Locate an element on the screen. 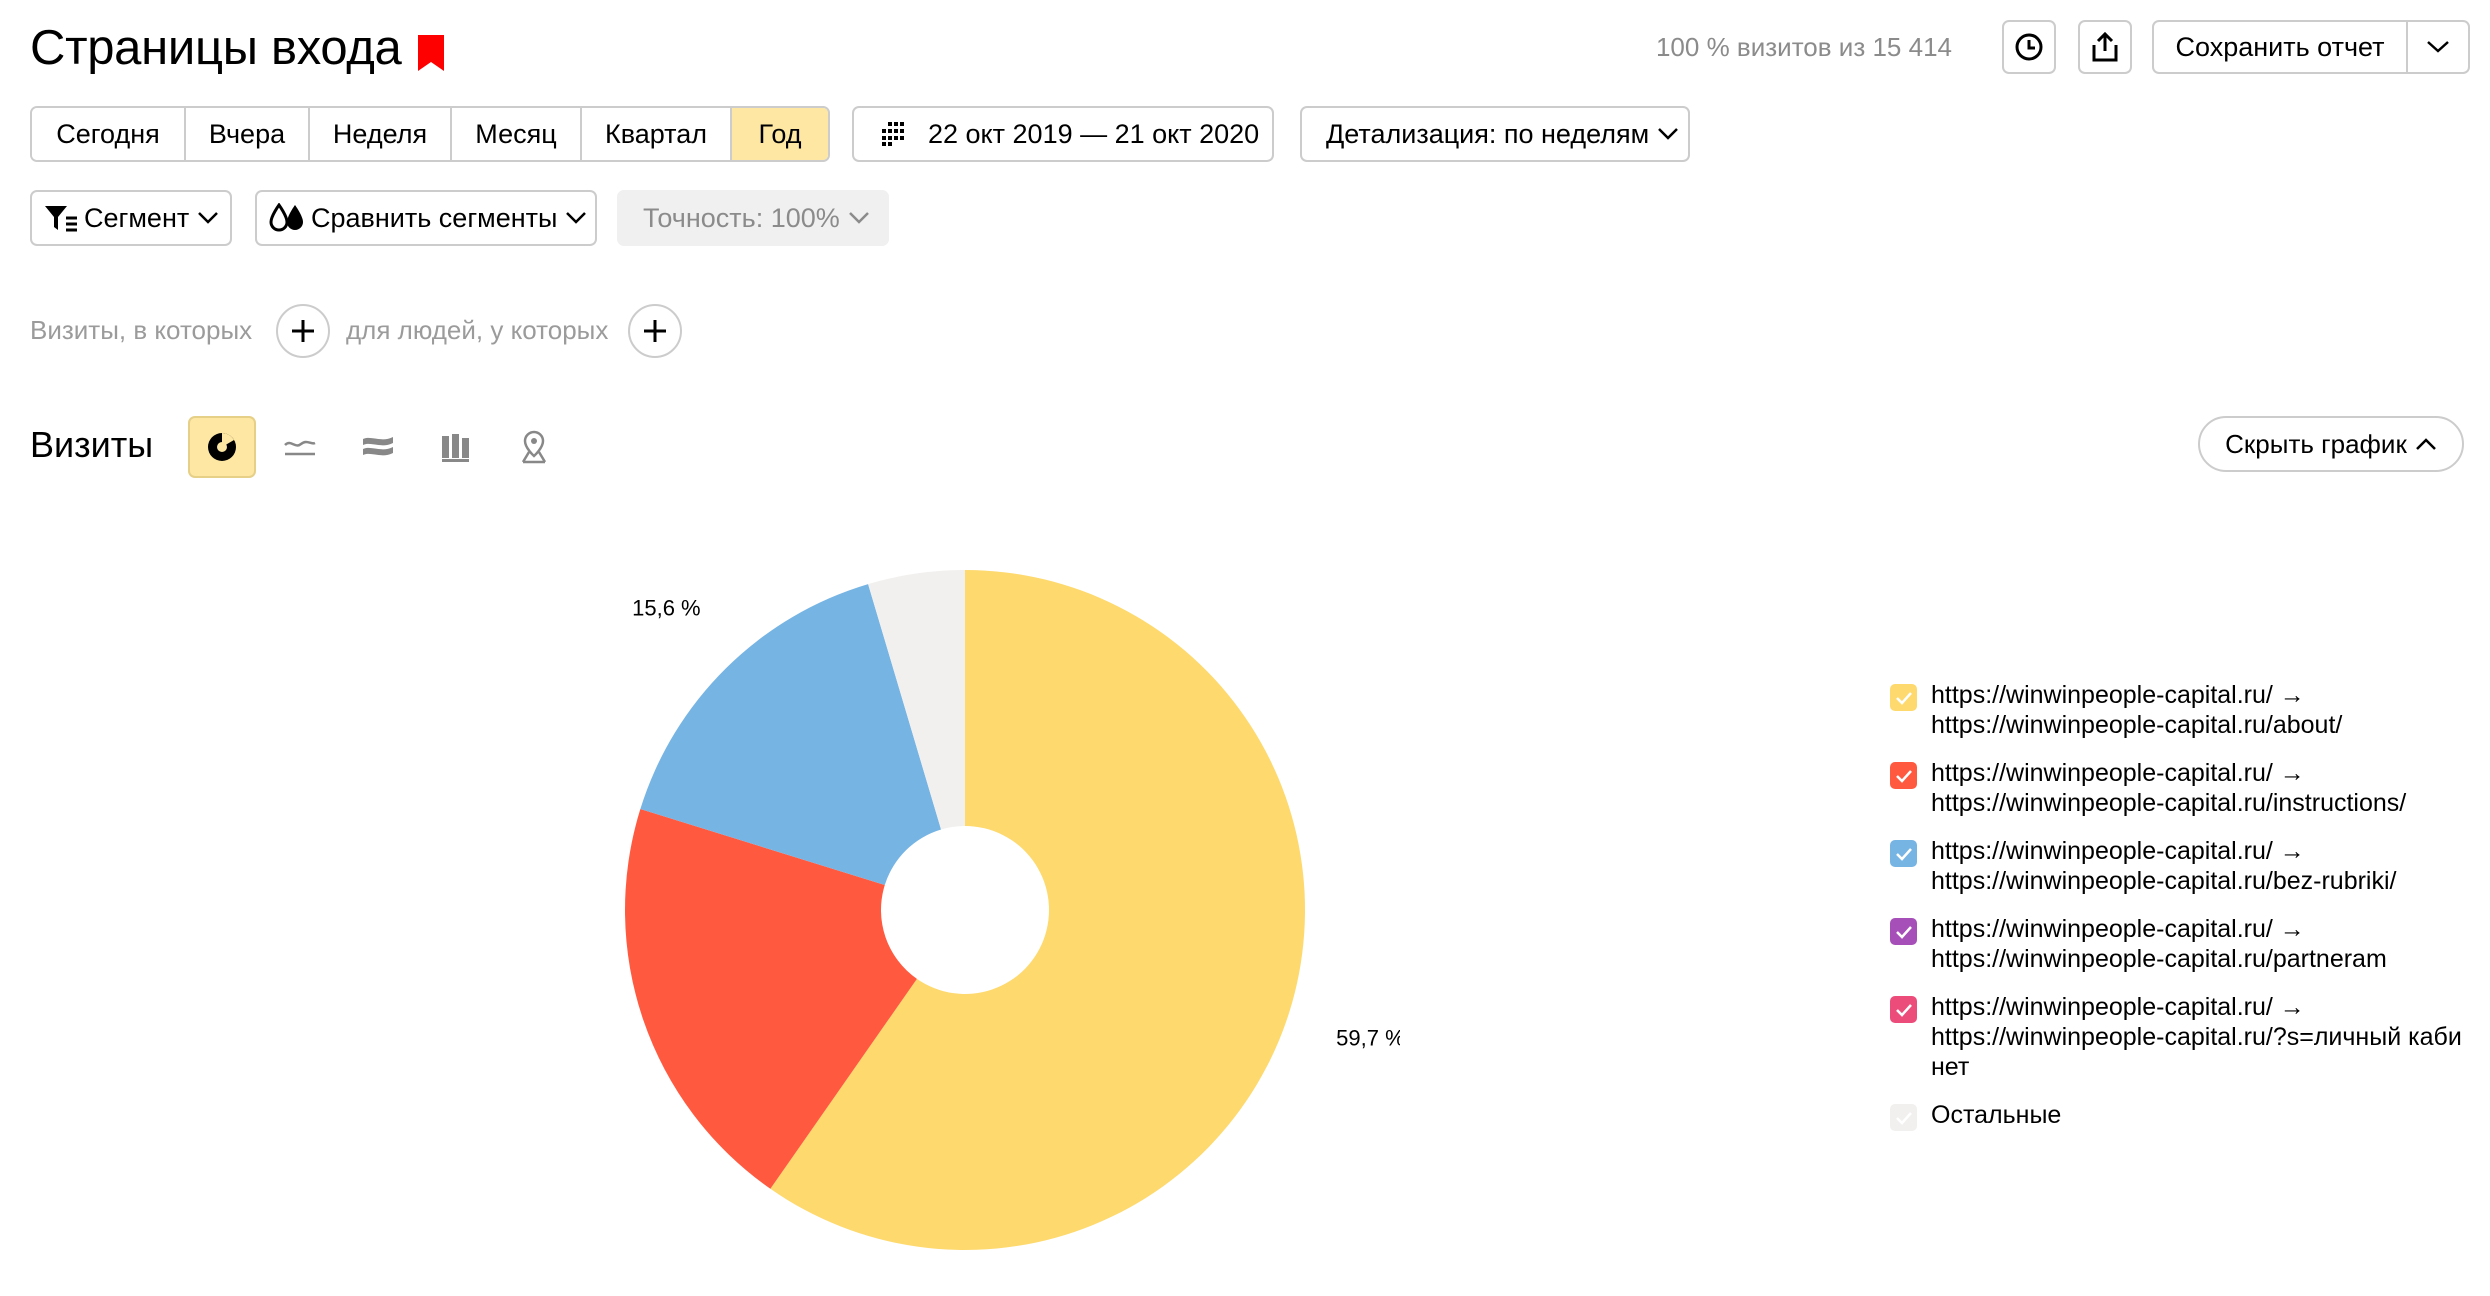 Image resolution: width=2490 pixels, height=1296 pixels. segment-label: Сегмент is located at coordinates (137, 217).